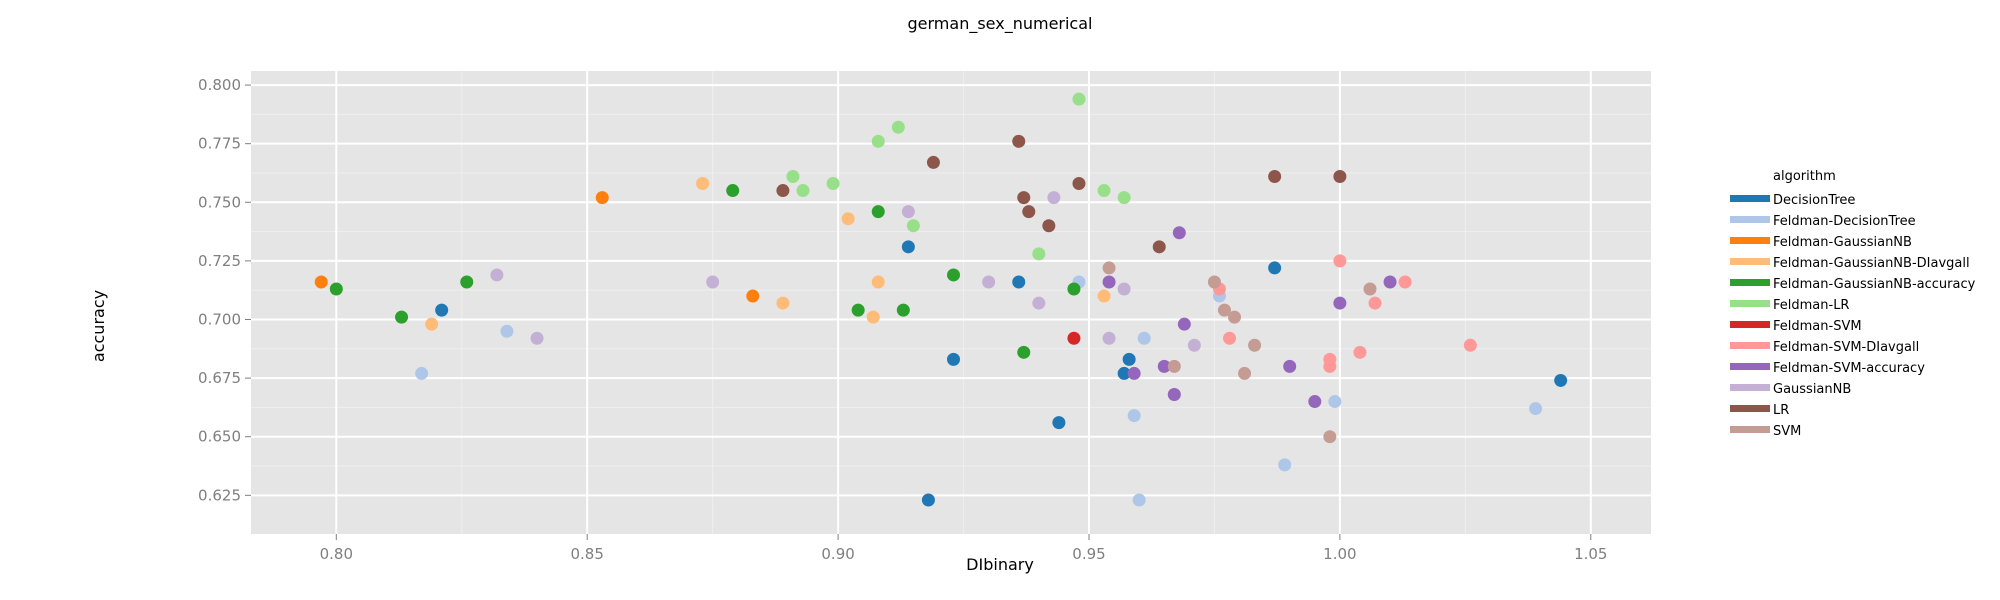 Image resolution: width=2000 pixels, height=600 pixels. What do you see at coordinates (1000, 24) in the screenshot?
I see `chart-title: german_sex_numerical` at bounding box center [1000, 24].